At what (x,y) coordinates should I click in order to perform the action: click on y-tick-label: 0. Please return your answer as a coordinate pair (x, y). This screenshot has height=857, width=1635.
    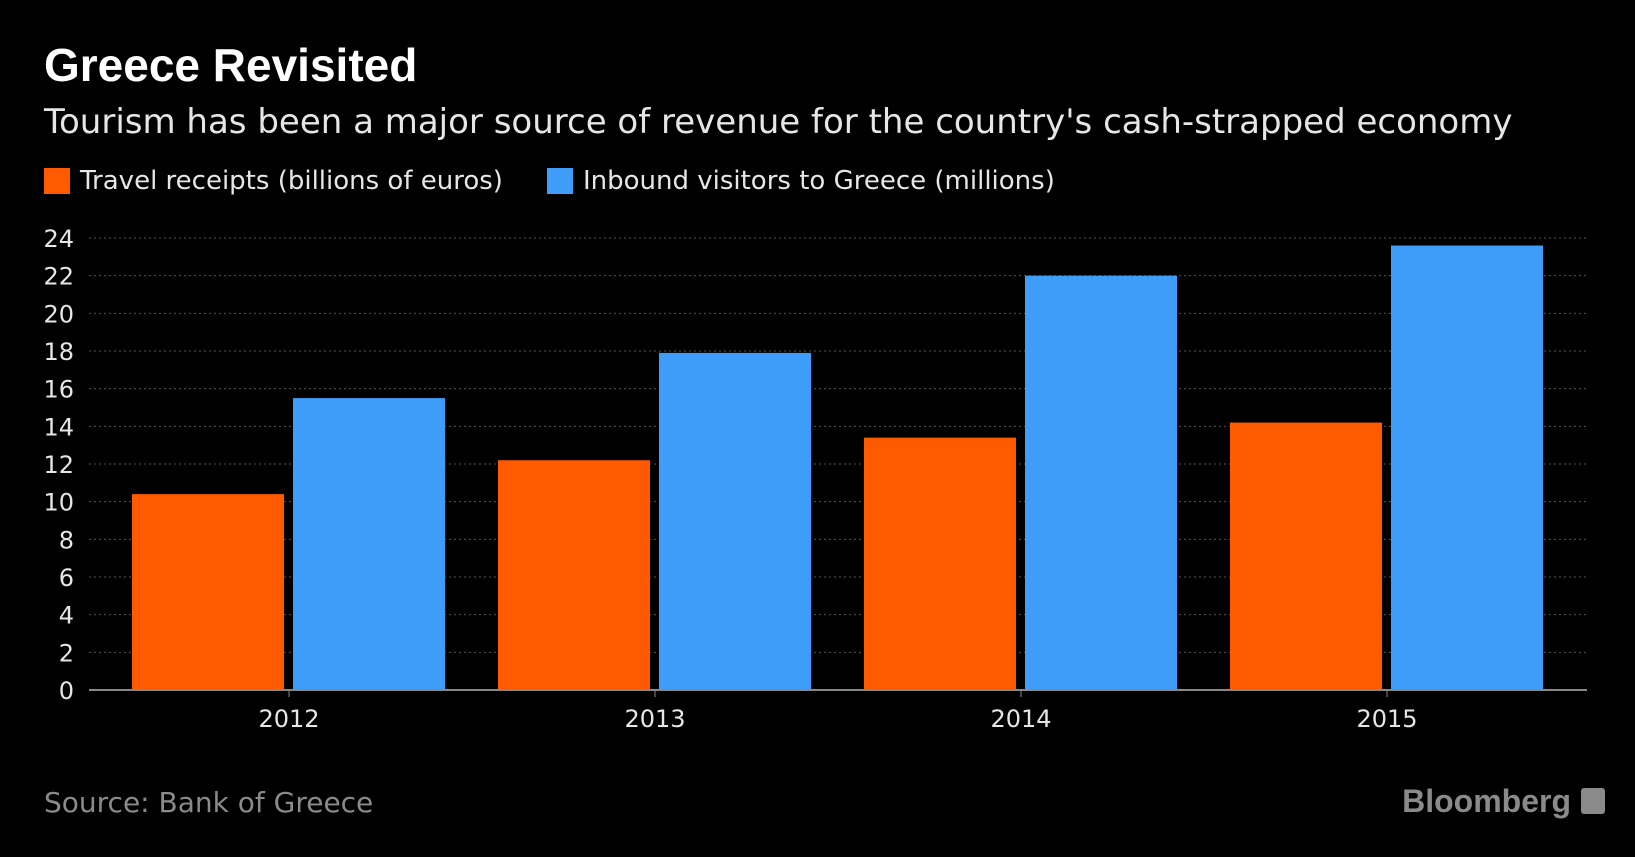
    Looking at the image, I should click on (66, 691).